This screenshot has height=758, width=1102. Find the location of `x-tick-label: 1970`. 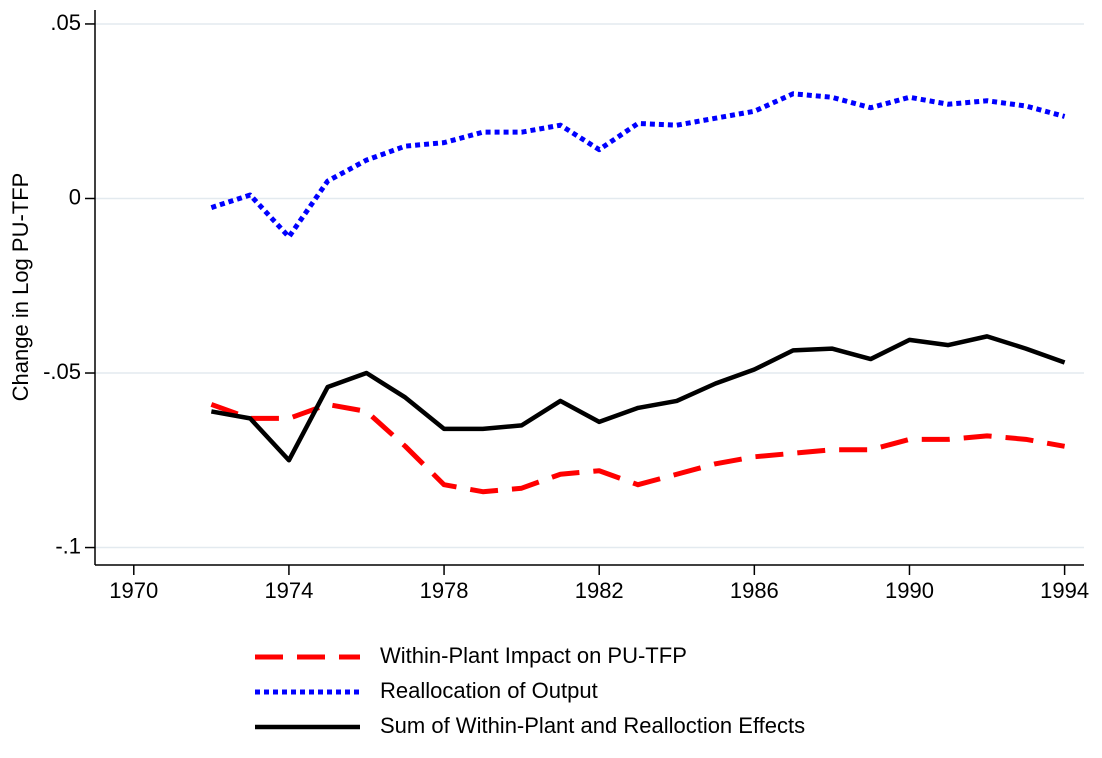

x-tick-label: 1970 is located at coordinates (133, 590).